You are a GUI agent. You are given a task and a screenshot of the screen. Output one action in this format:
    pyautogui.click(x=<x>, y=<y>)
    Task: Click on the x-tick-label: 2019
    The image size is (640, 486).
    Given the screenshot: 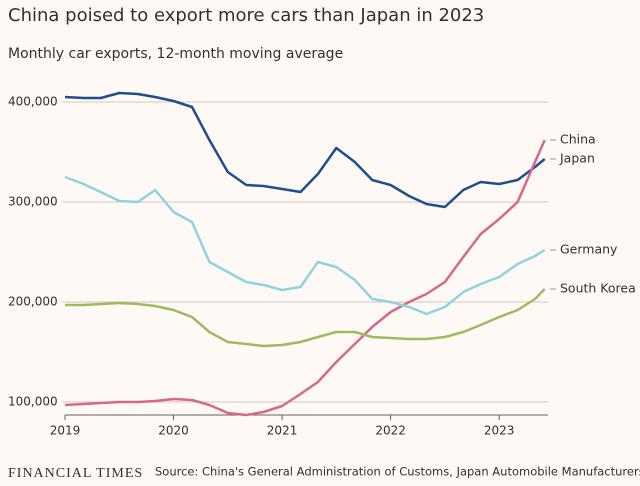 What is the action you would take?
    pyautogui.click(x=65, y=431)
    